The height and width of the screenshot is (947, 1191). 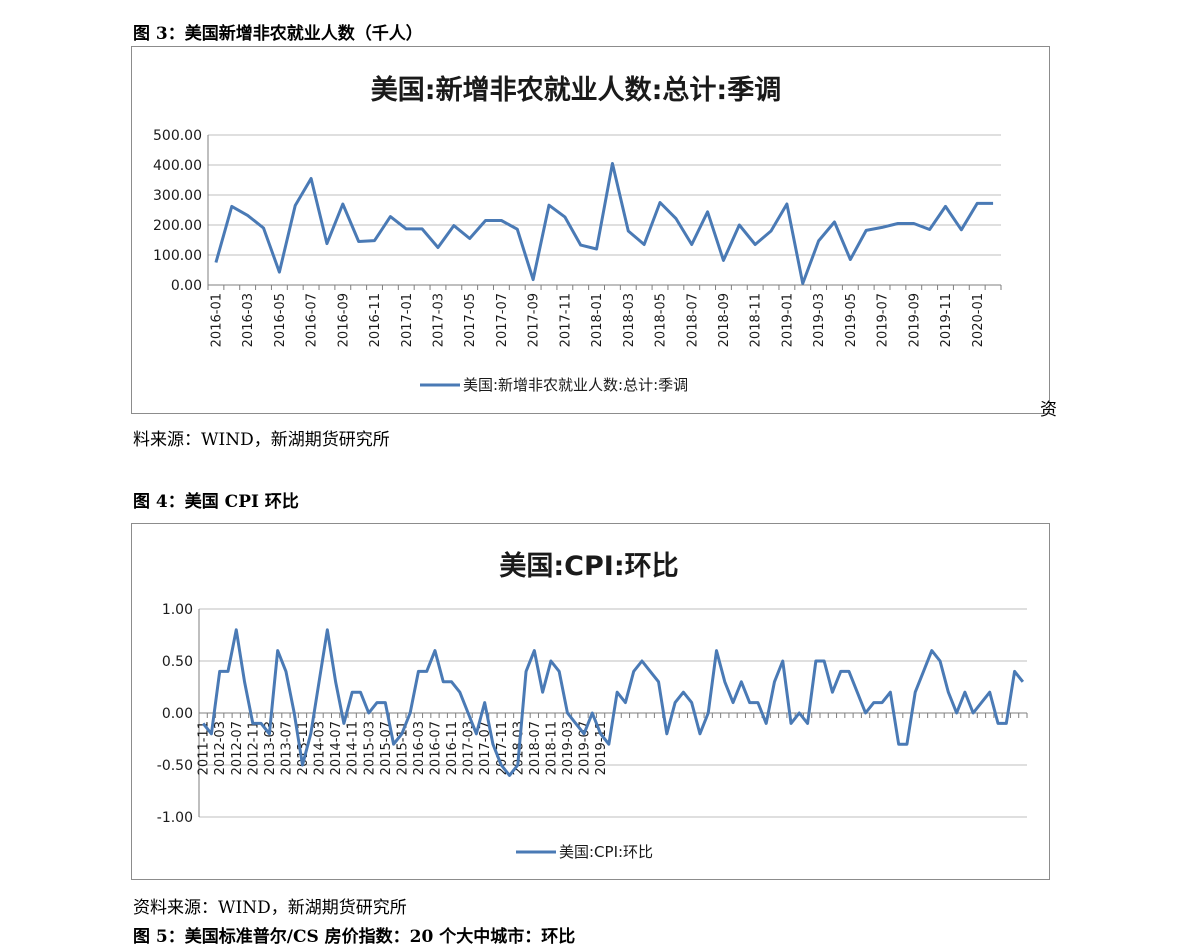 What do you see at coordinates (320, 748) in the screenshot?
I see `x-tick-label: 2014-03` at bounding box center [320, 748].